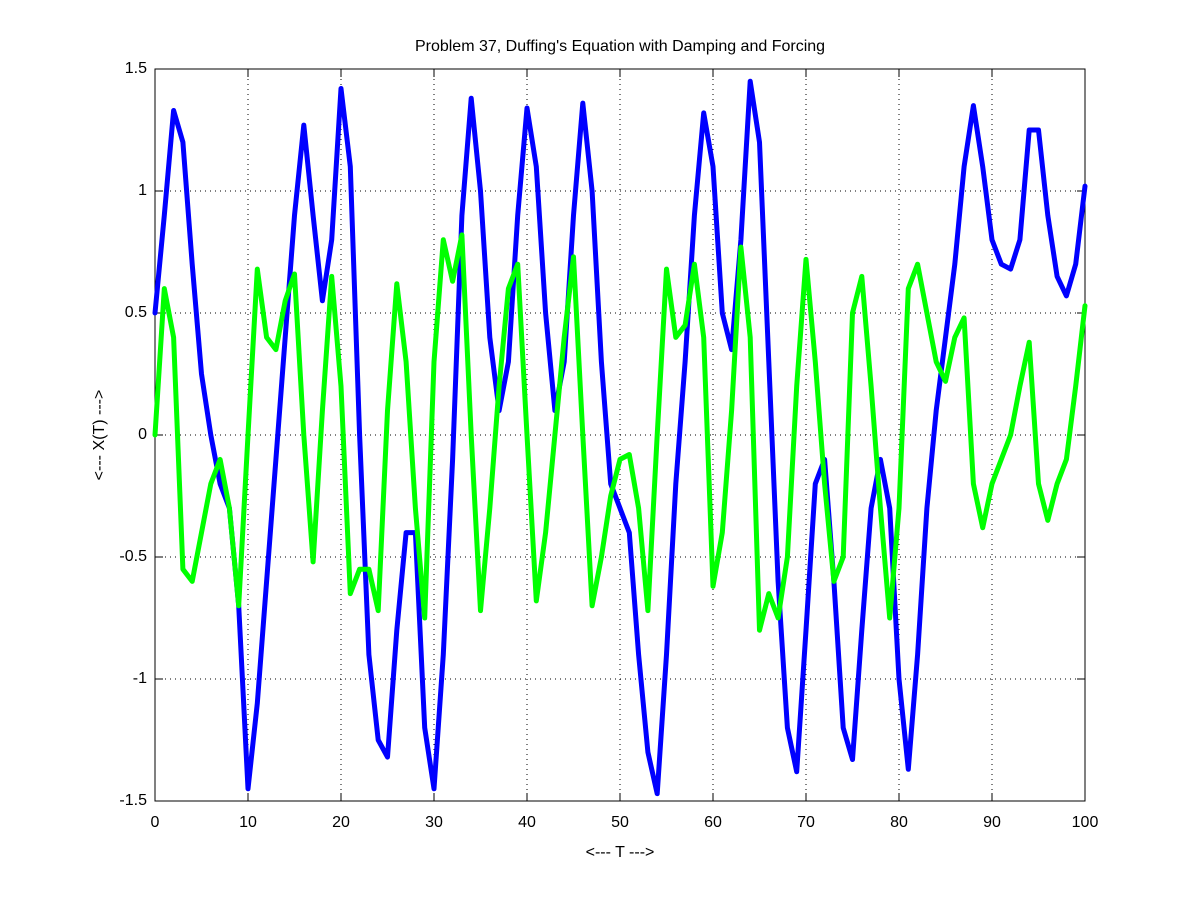 The image size is (1200, 900). I want to click on x-tick-label: 20, so click(341, 822).